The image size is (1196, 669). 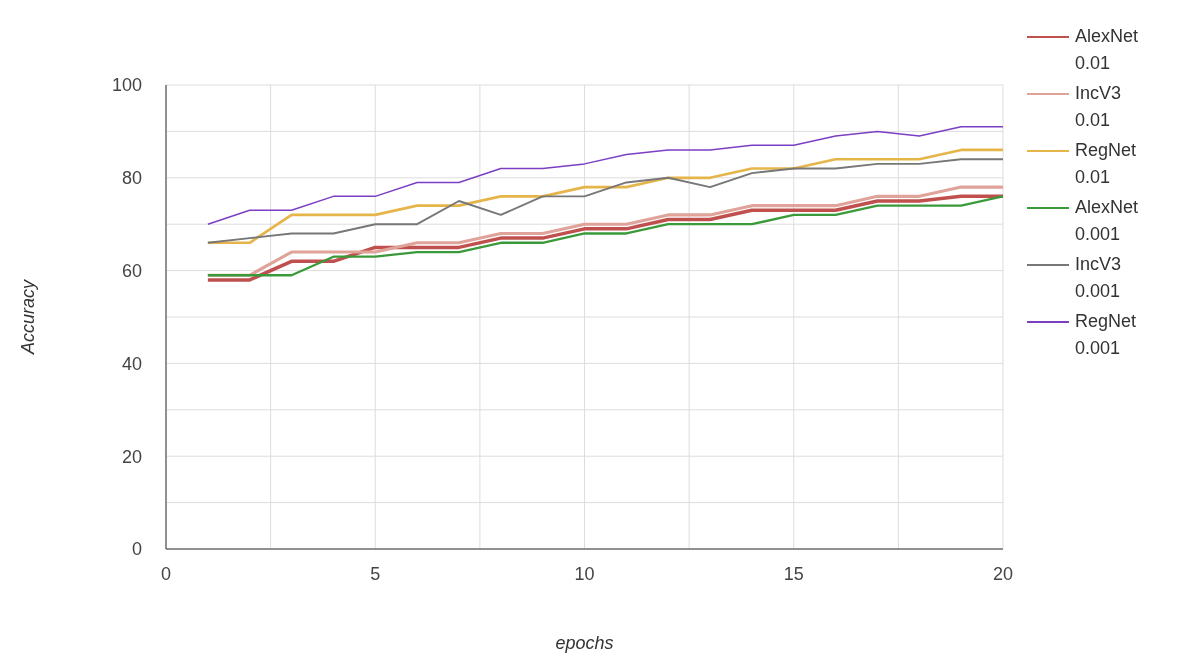 I want to click on line-series, so click(x=605, y=175).